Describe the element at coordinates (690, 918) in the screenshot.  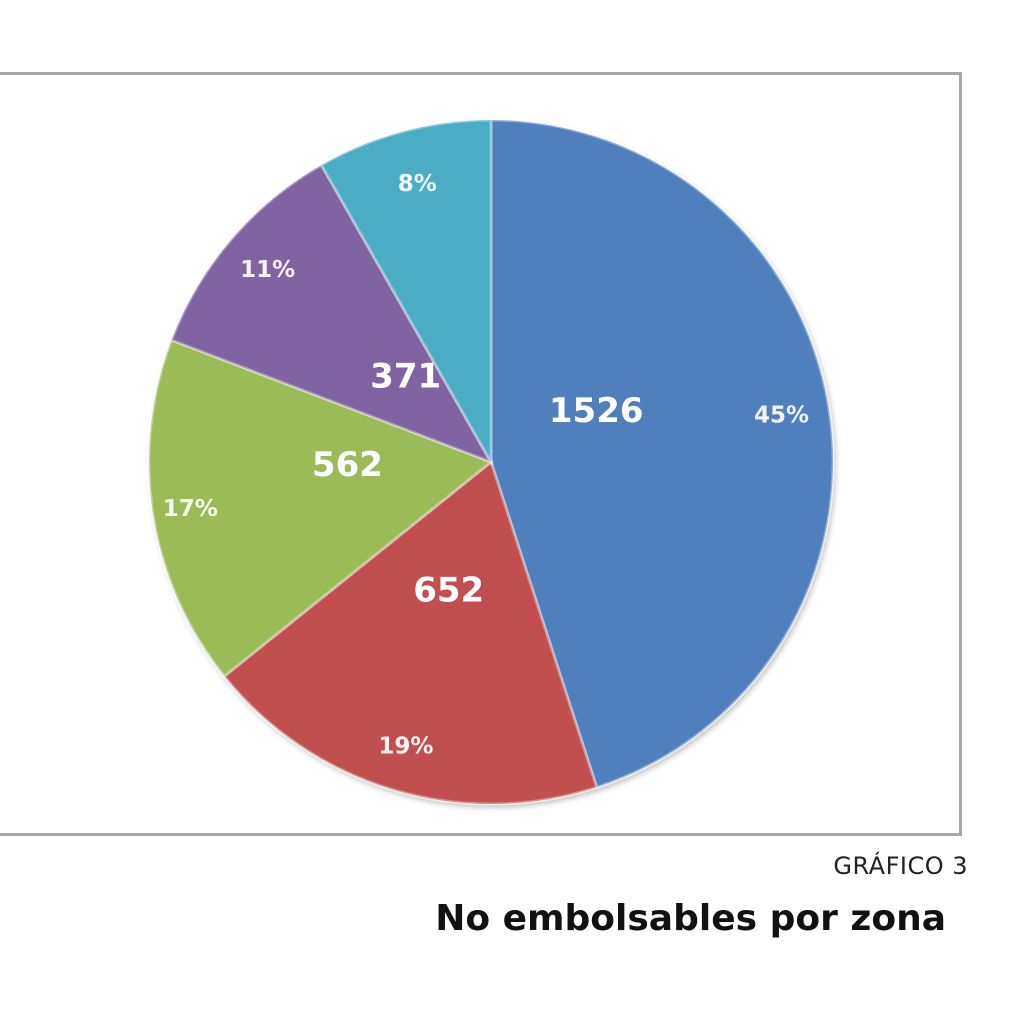
I see `chart-title: No embolsables por zona` at that location.